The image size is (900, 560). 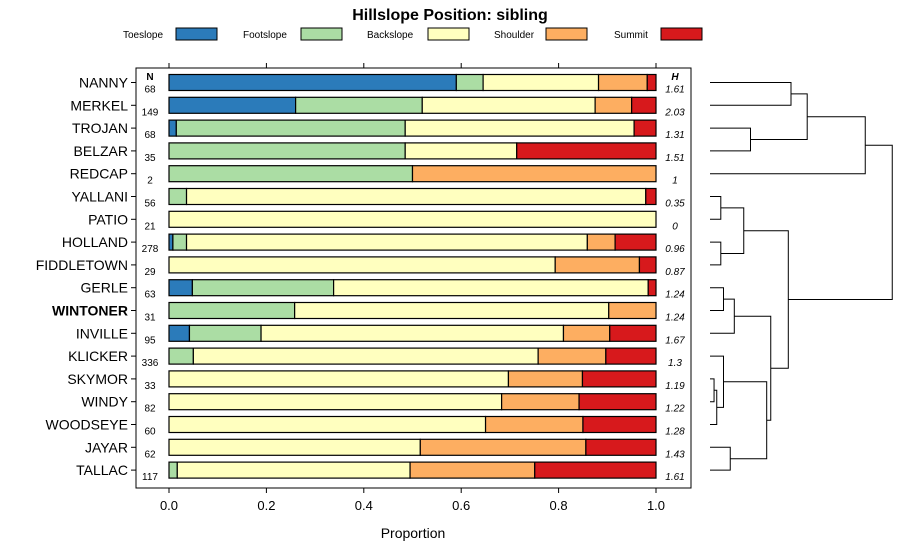 I want to click on n-value-wintoner: 31, so click(x=150, y=318).